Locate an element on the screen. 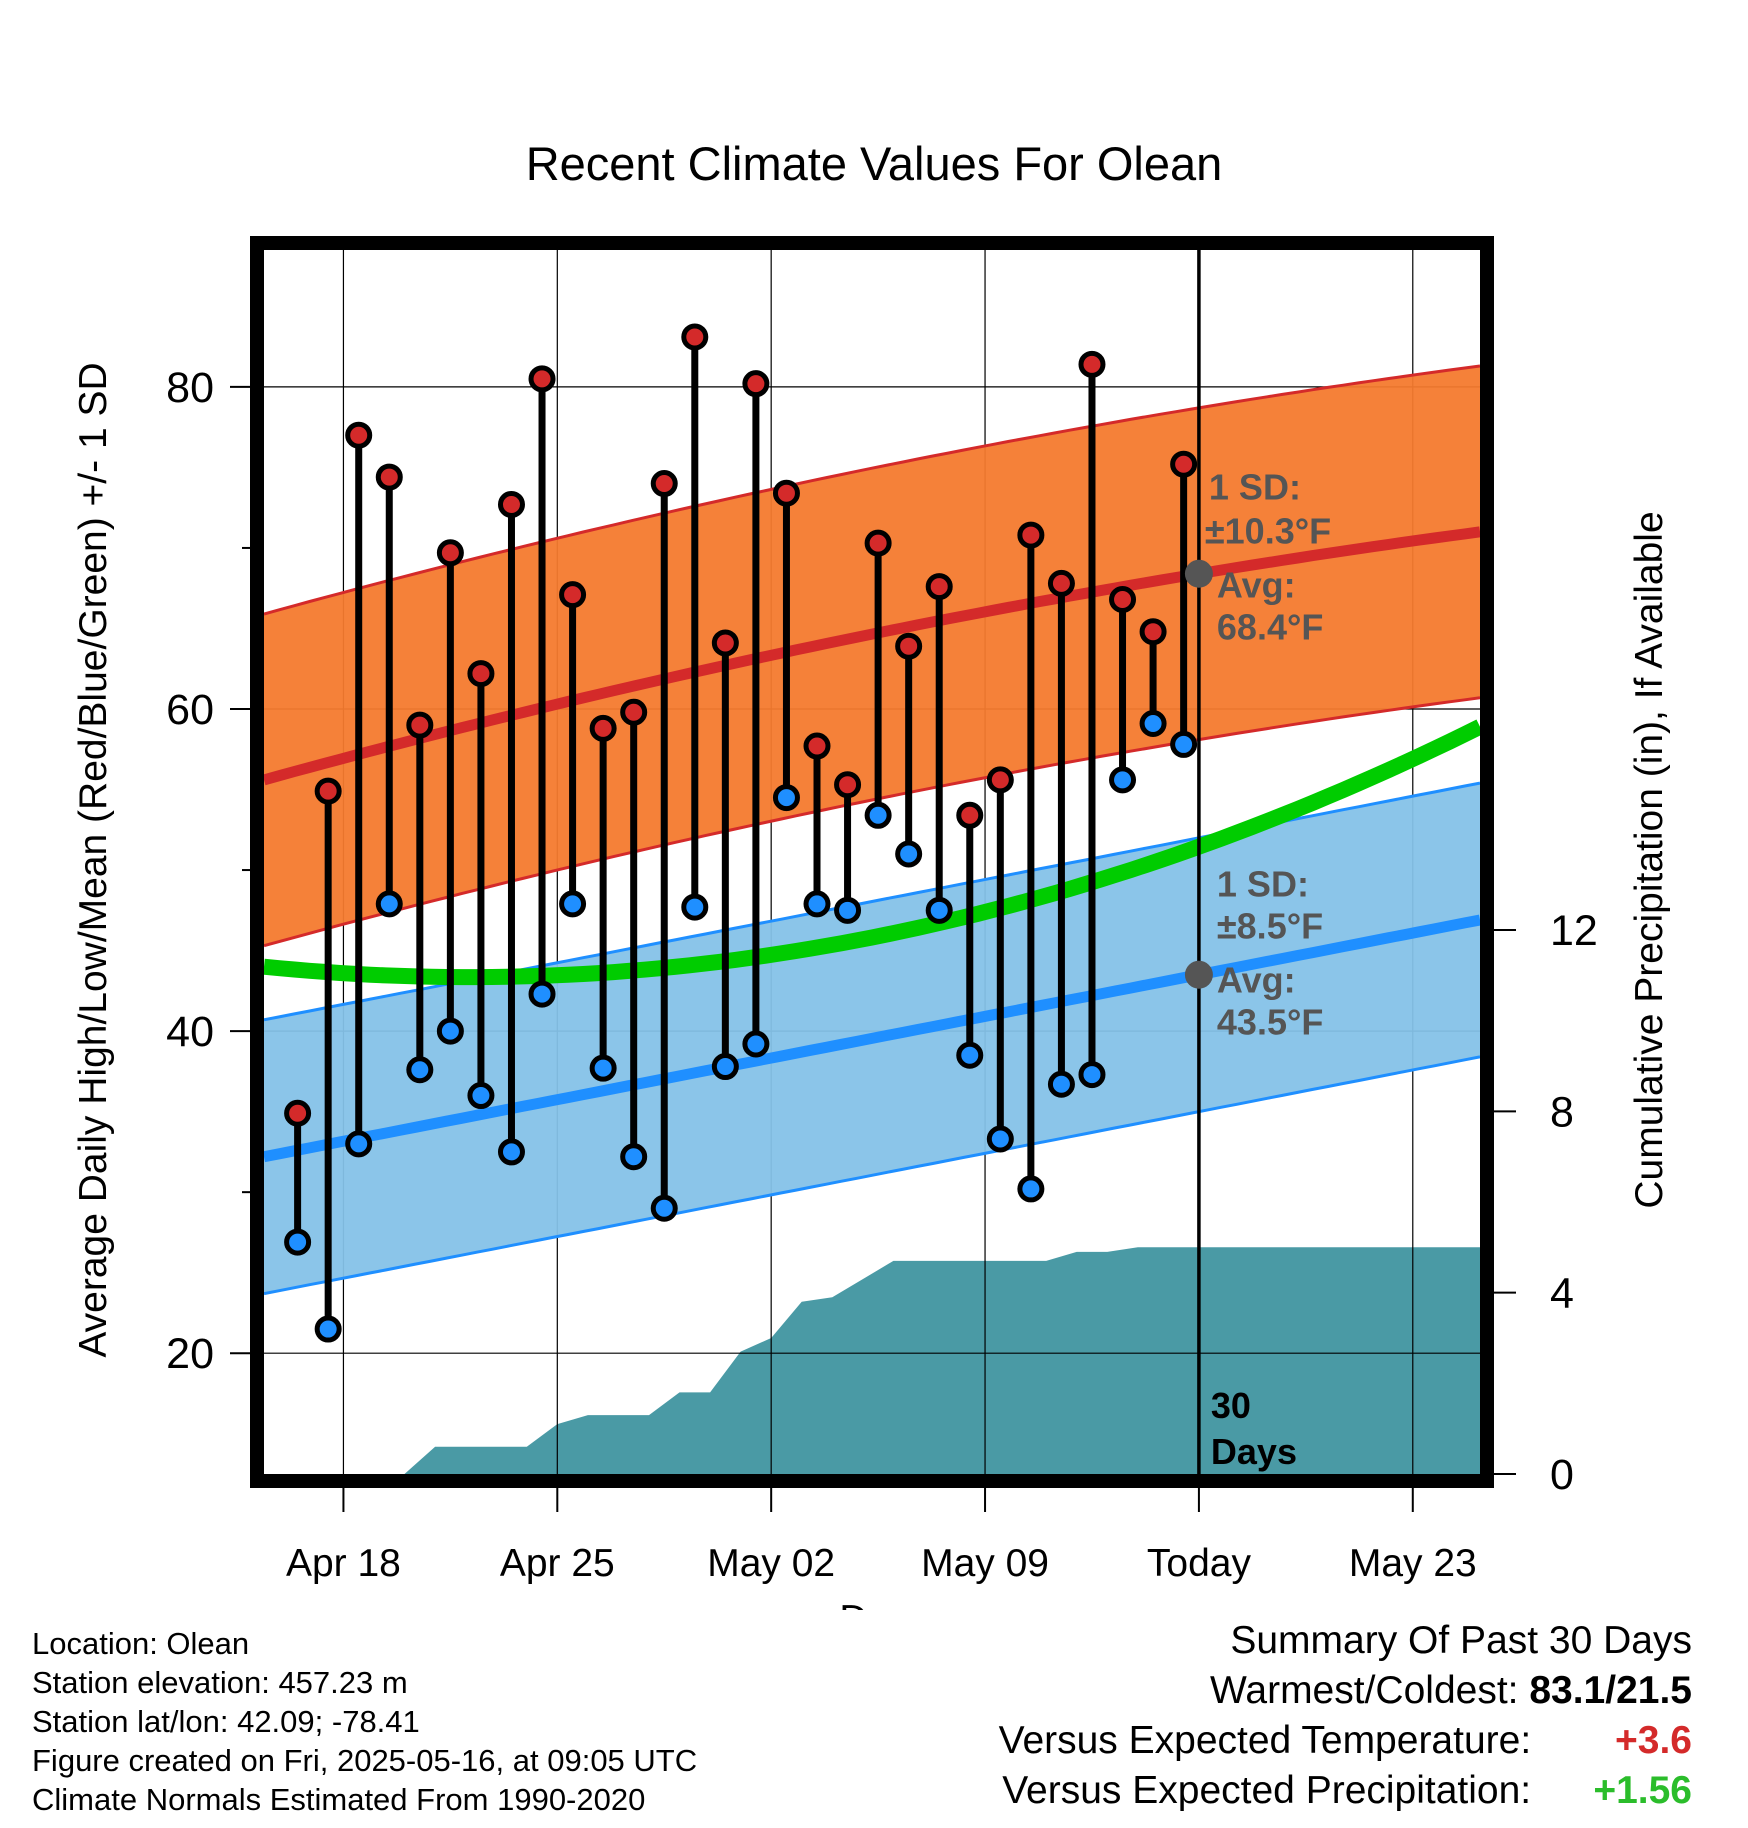 The image size is (1748, 1828). x-tick-label: May 23 is located at coordinates (1413, 1563).